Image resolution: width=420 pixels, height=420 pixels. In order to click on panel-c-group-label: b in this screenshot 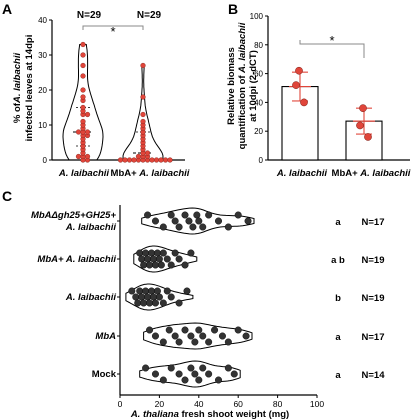, I will do `click(338, 298)`.